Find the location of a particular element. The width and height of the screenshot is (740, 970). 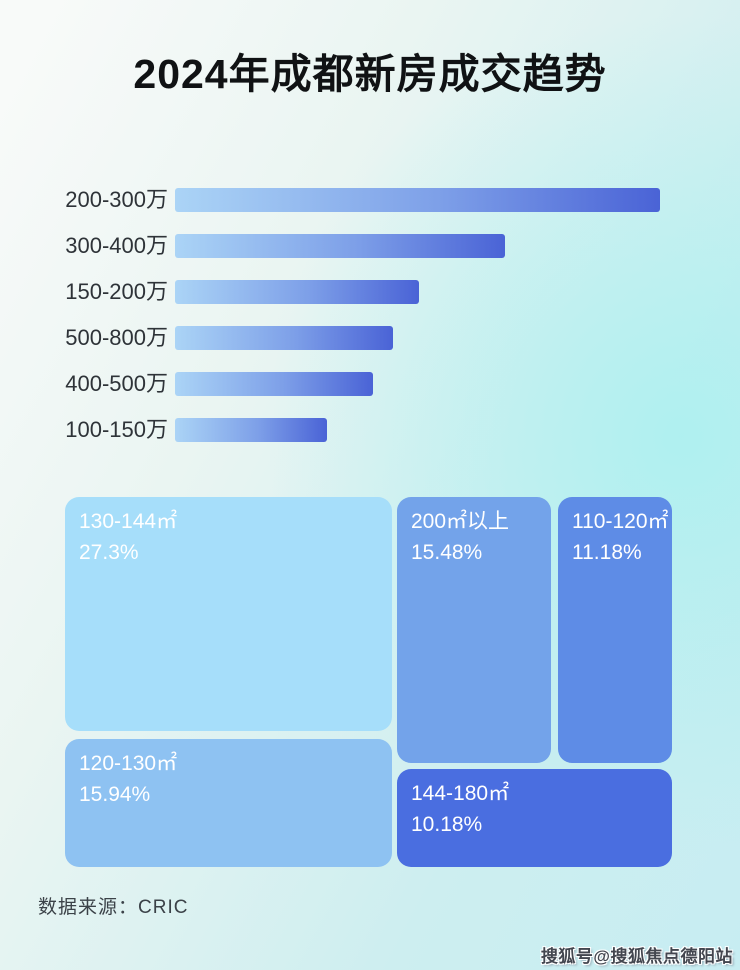

cell-percent: 27.3% is located at coordinates (109, 552).